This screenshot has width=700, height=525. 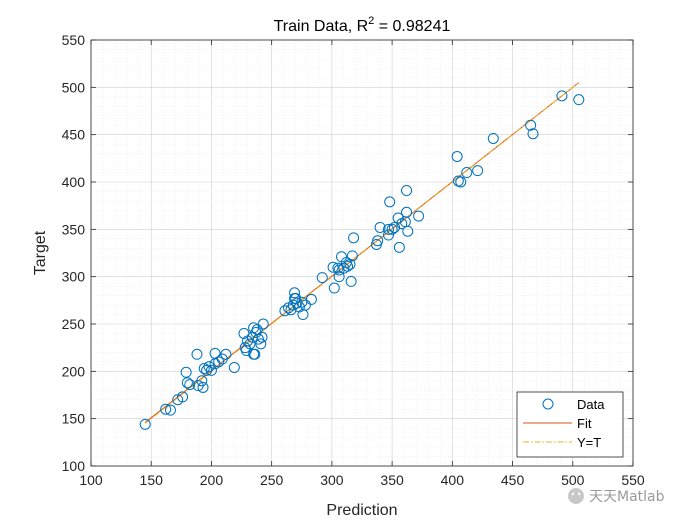 I want to click on y-axis-label: Target, so click(x=40, y=252).